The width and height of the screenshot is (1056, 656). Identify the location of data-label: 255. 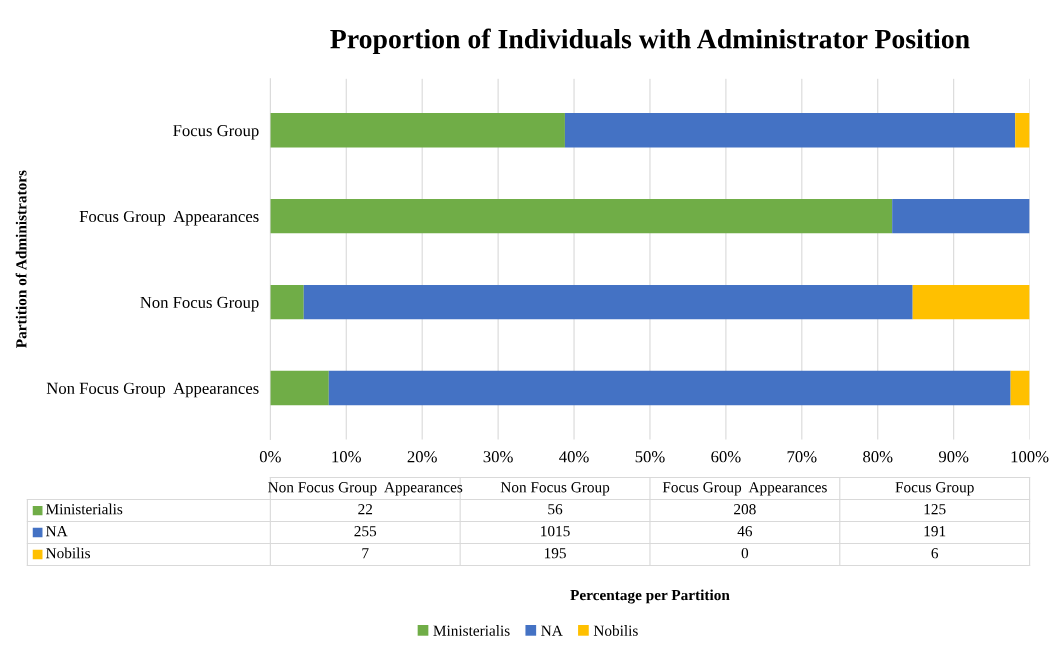
(365, 531).